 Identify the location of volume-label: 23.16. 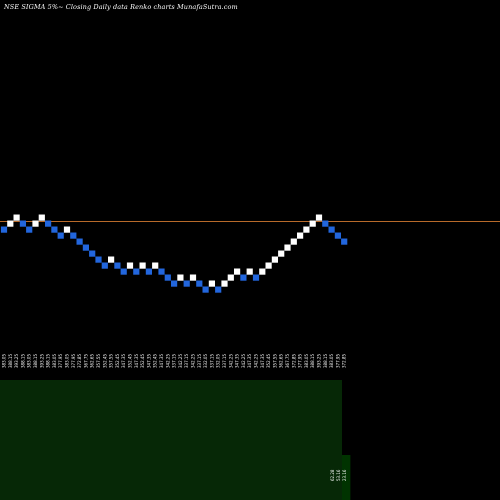
(344, 475).